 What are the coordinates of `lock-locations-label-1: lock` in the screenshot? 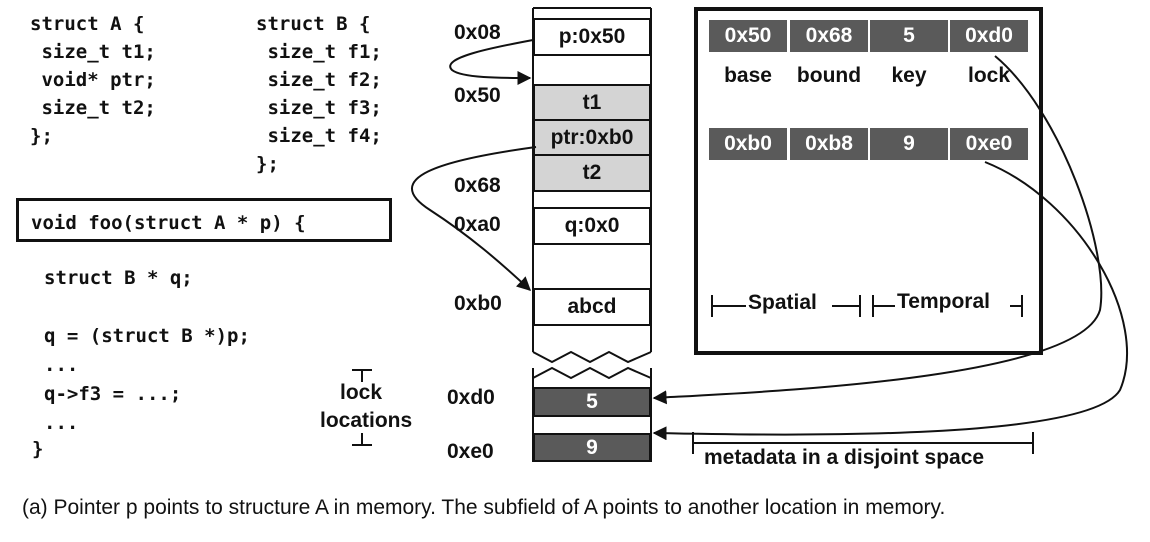 It's located at (361, 392).